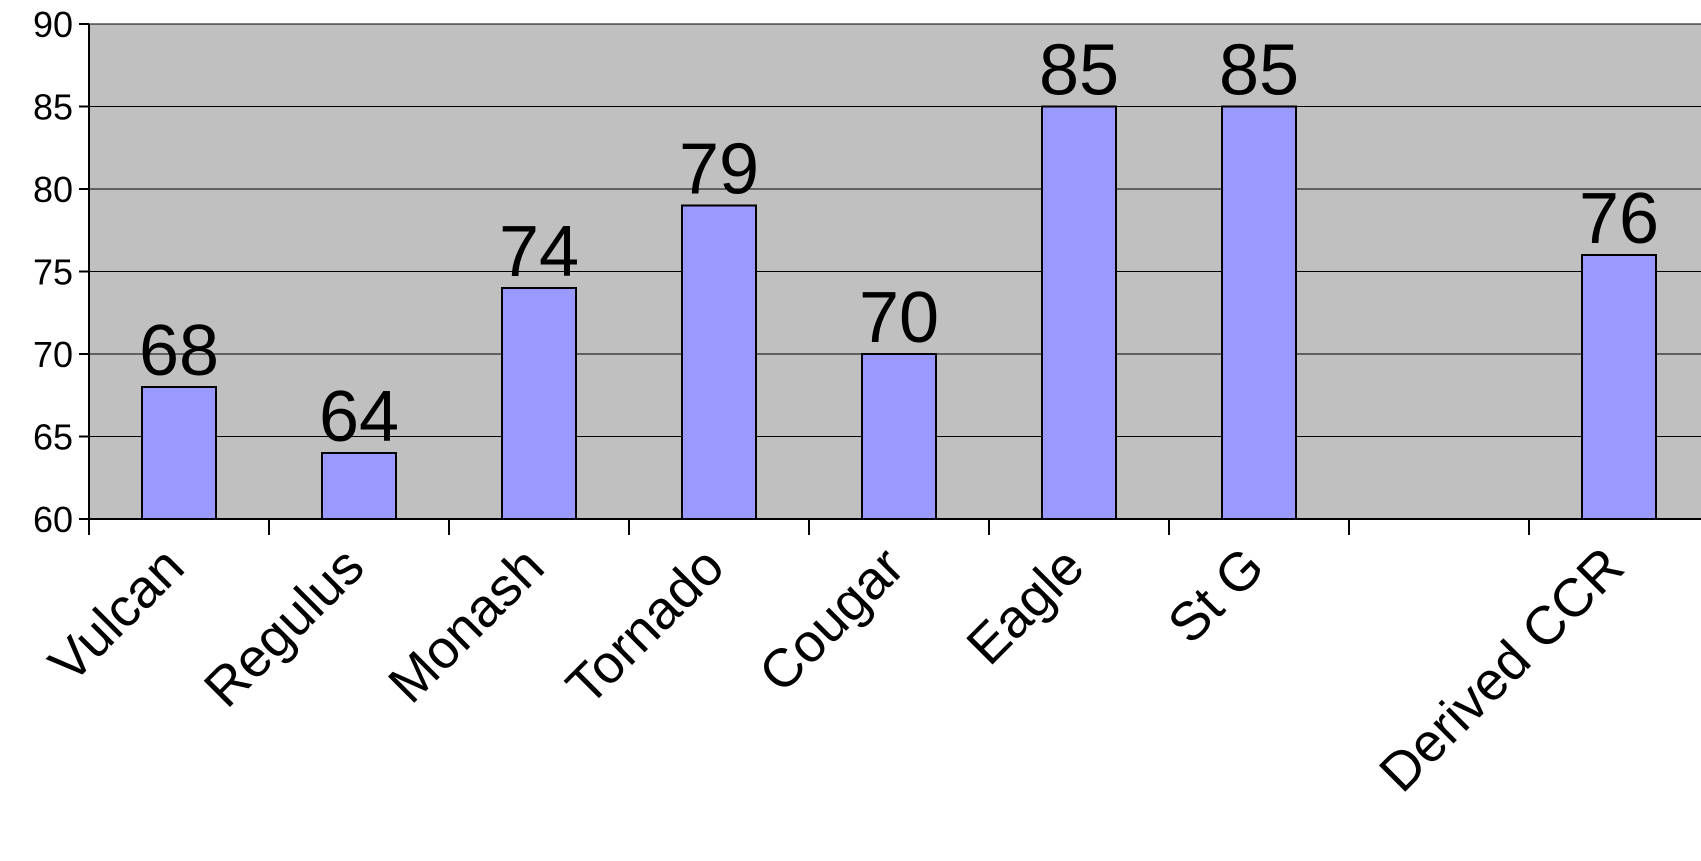 The height and width of the screenshot is (861, 1701). Describe the element at coordinates (179, 351) in the screenshot. I see `data-label-vulcan: 68` at that location.